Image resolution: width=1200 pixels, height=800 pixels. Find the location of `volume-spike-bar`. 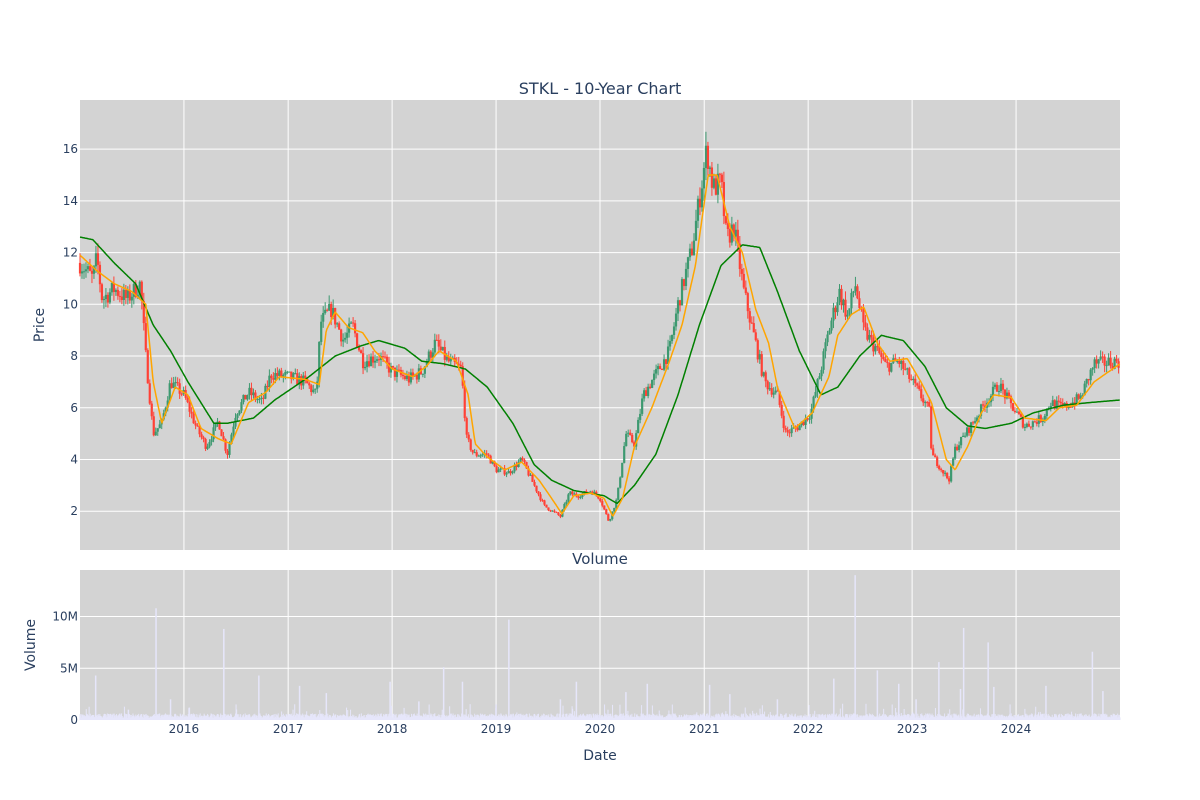

volume-spike-bar is located at coordinates (834, 699).